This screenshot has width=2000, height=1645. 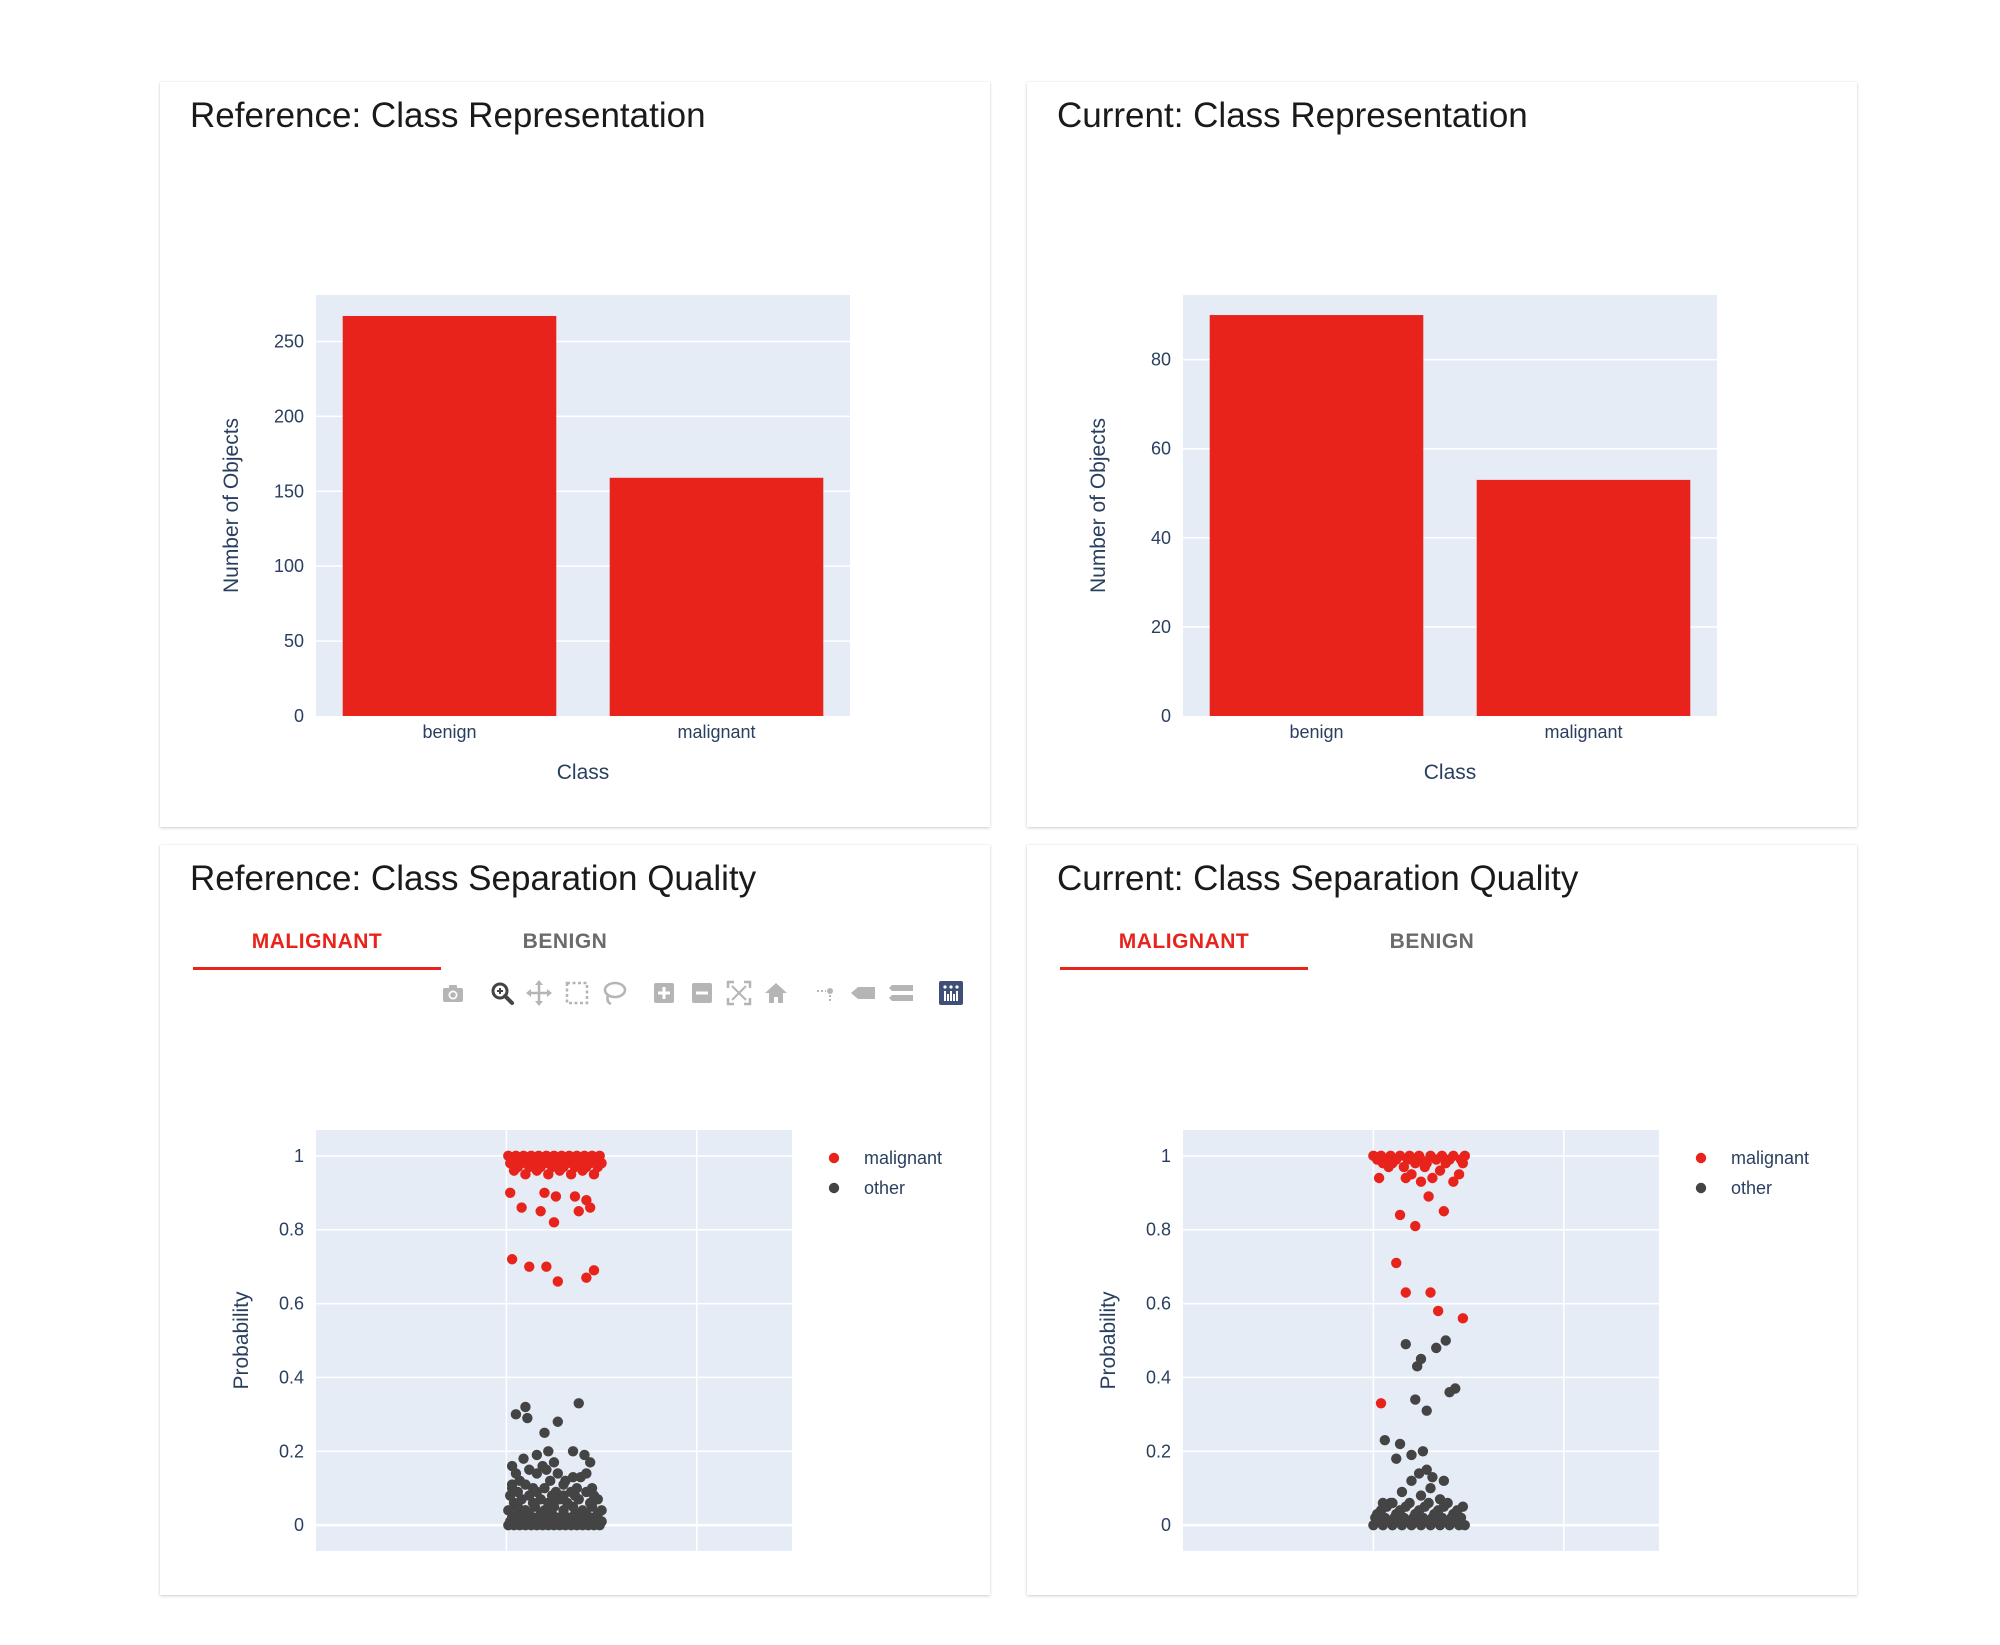 What do you see at coordinates (294, 641) in the screenshot?
I see `y-tick-label: 50` at bounding box center [294, 641].